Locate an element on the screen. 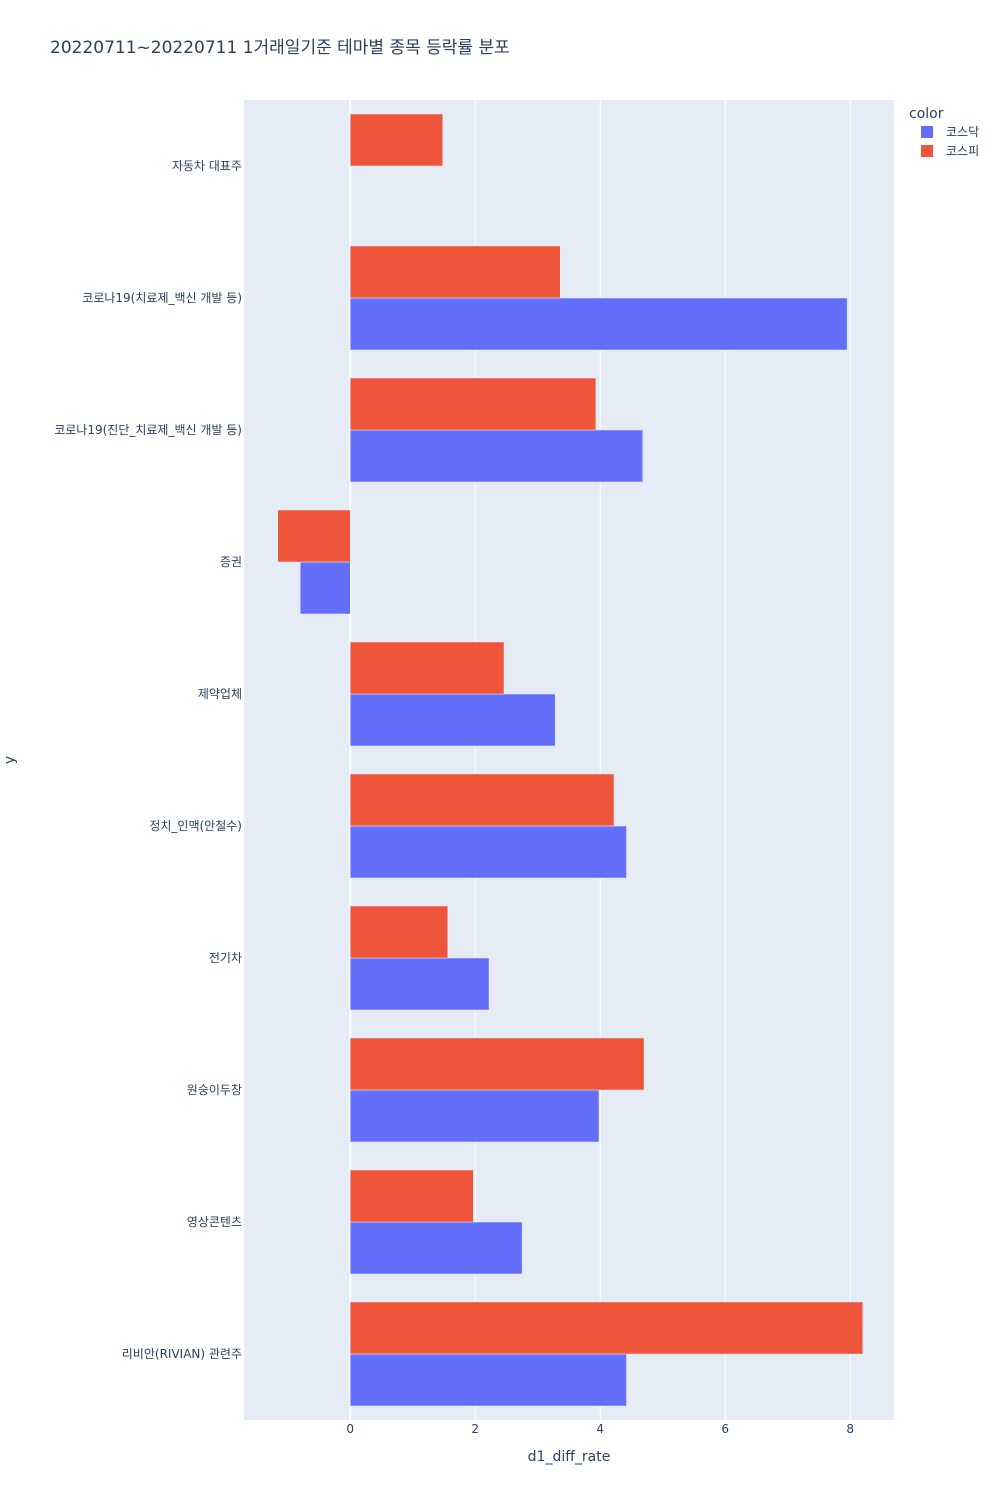 Image resolution: width=1000 pixels, height=1500 pixels. y-tick-label: 자동차 대표주 is located at coordinates (207, 166).